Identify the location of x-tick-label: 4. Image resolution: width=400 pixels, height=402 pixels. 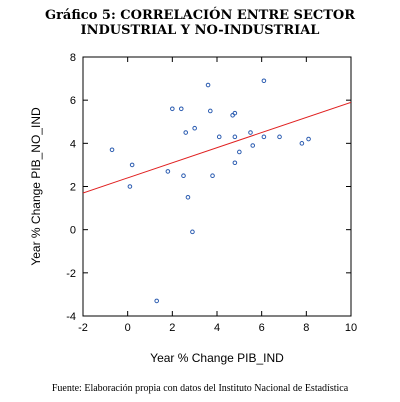
(217, 328).